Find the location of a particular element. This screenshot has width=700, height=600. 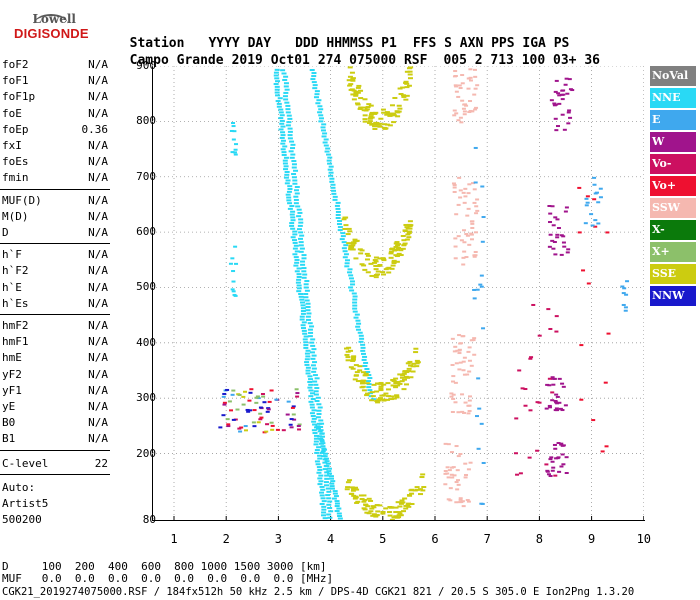

param-row-hf2: h`F2 N/A is located at coordinates (55, 271).